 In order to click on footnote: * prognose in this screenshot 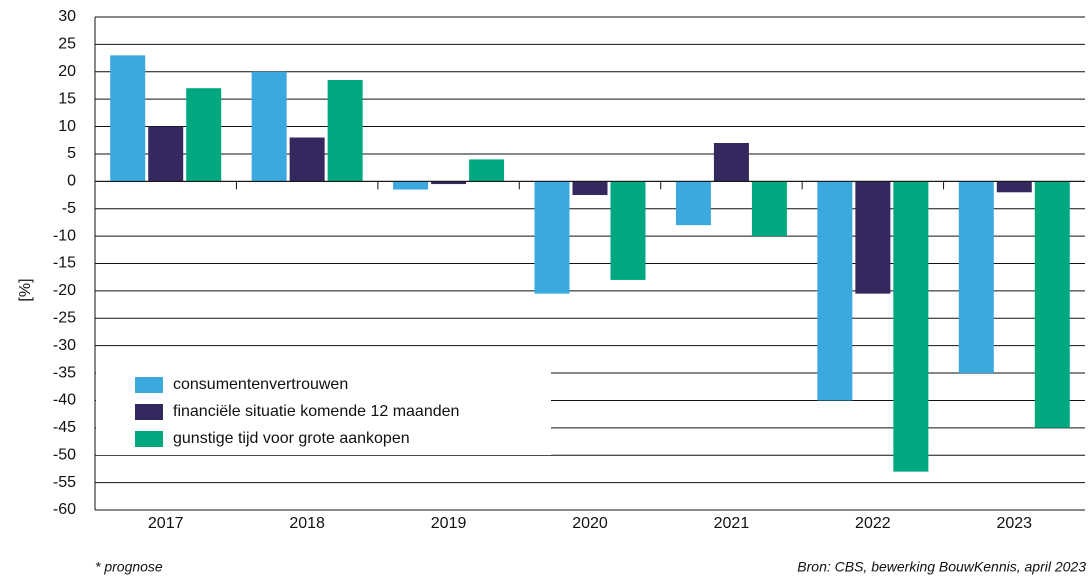, I will do `click(129, 567)`.